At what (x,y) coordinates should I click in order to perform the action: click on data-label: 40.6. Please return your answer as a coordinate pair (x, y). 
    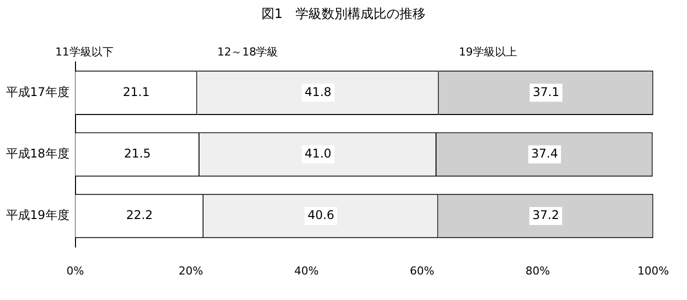
    Looking at the image, I should click on (321, 215).